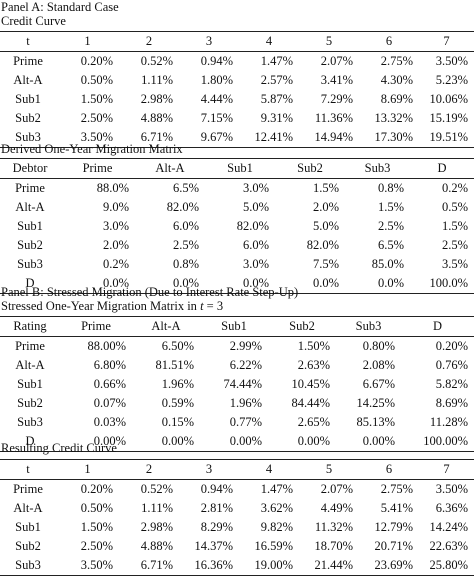 This screenshot has height=576, width=474. What do you see at coordinates (451, 365) in the screenshot?
I see `table-cell: 0.76%` at bounding box center [451, 365].